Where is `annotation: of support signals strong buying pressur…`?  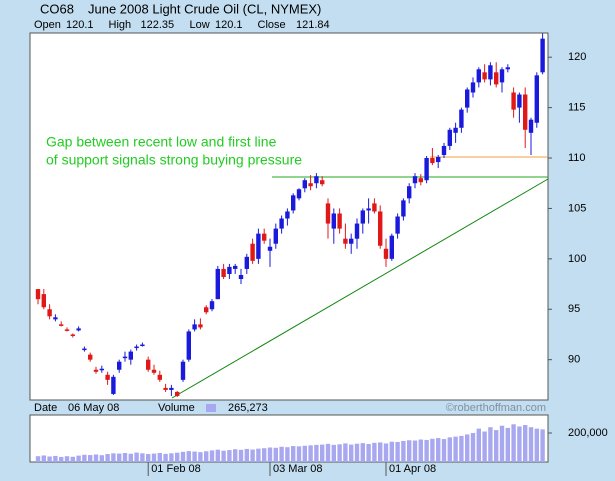
annotation: of support signals strong buying pressur… is located at coordinates (174, 160).